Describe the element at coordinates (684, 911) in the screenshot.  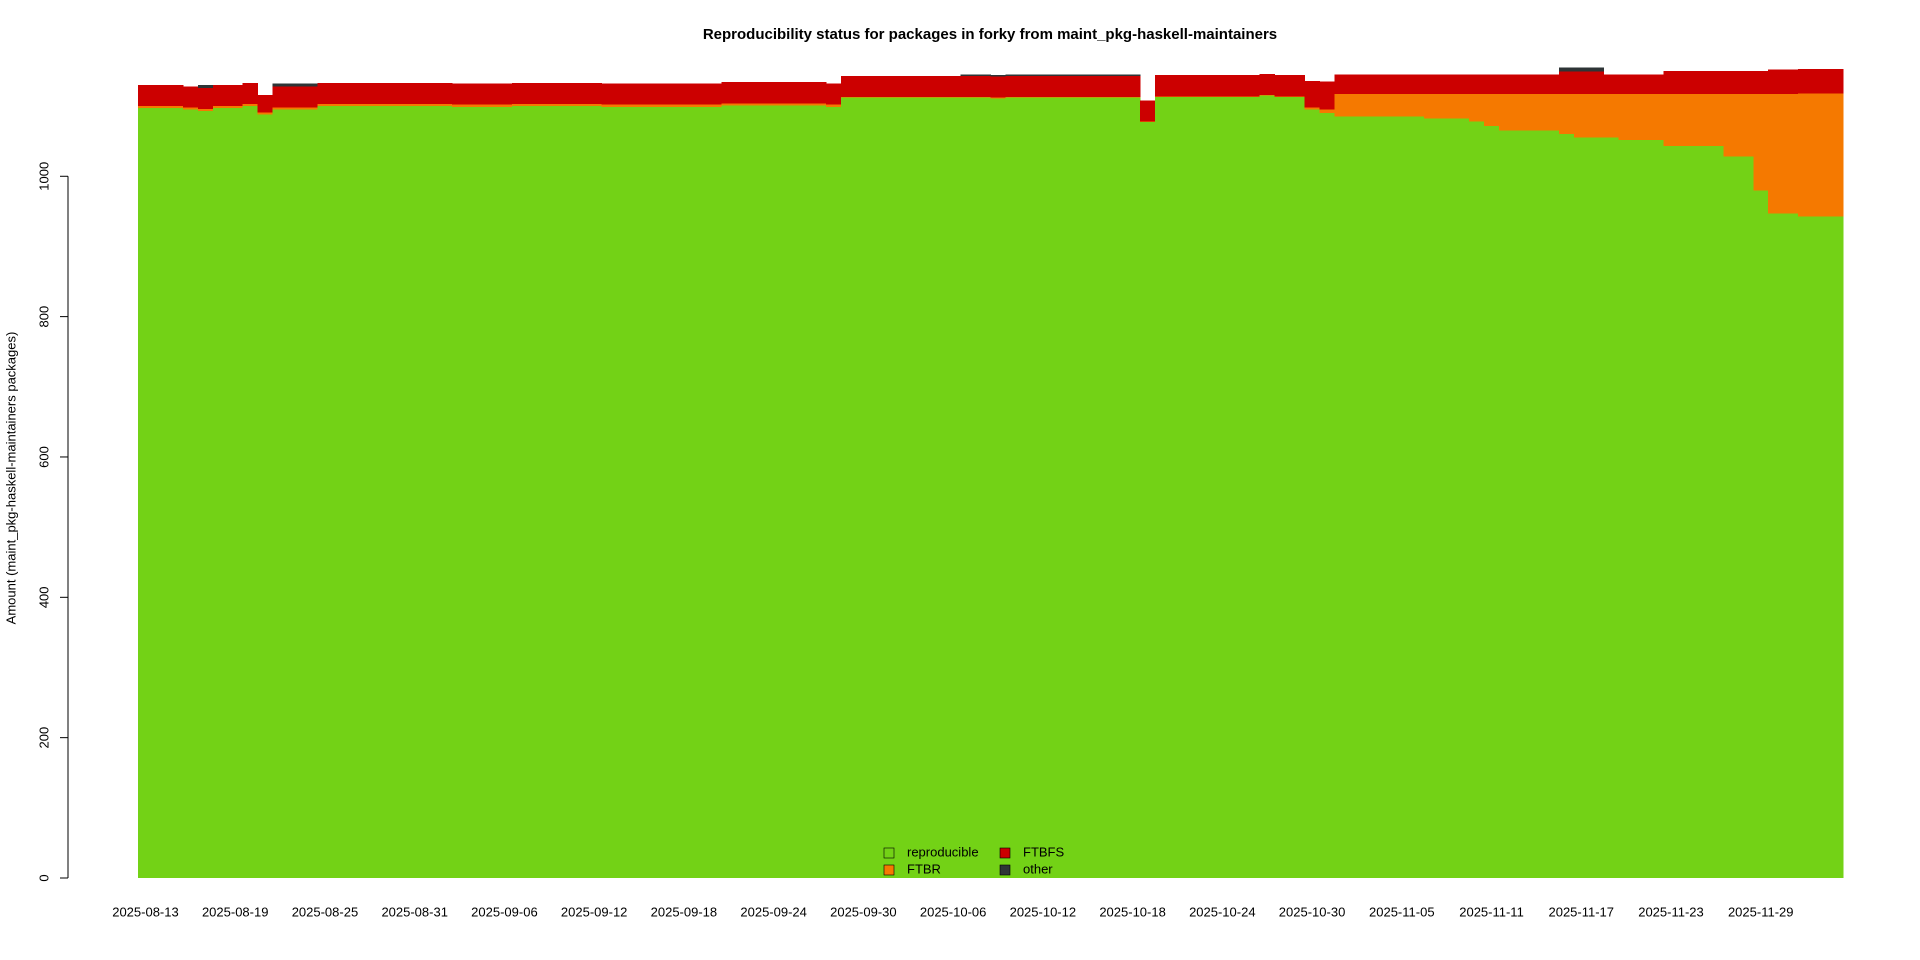
I see `x-tick-label: 2025-09-18` at that location.